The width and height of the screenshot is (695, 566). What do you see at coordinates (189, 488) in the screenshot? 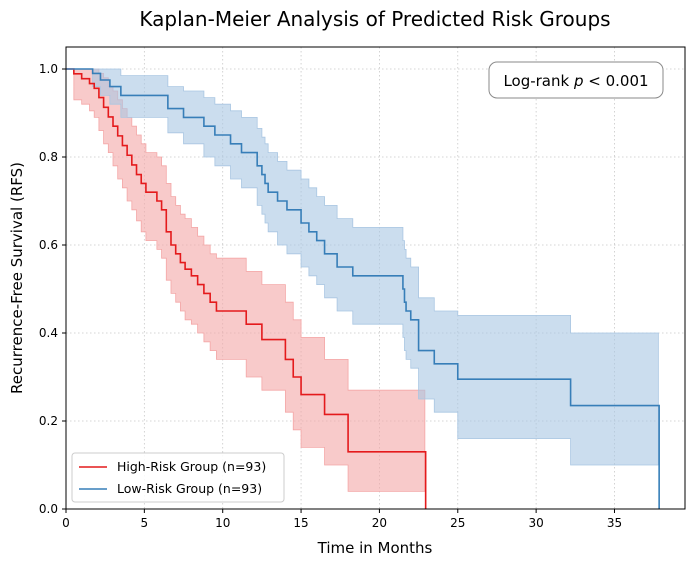
I see `legend-label-low-risk: Low-Risk Group (n=93)` at bounding box center [189, 488].